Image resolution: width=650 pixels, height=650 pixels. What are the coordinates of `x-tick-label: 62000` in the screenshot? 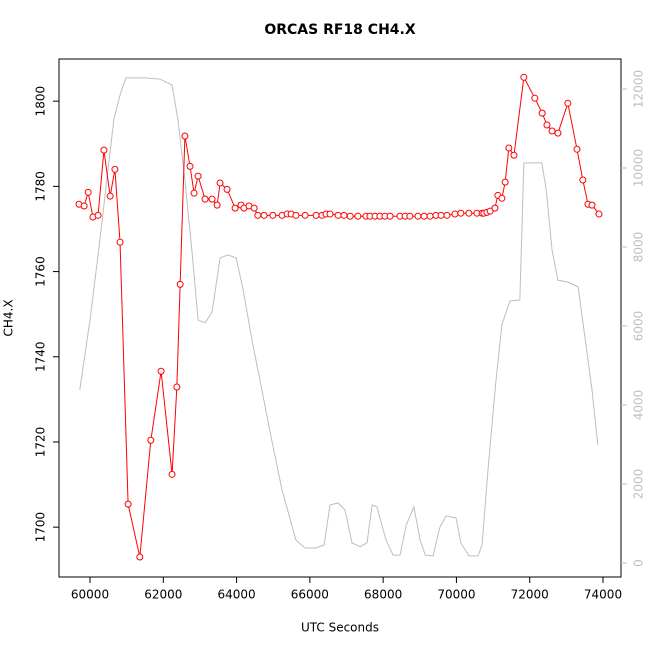 It's located at (163, 595).